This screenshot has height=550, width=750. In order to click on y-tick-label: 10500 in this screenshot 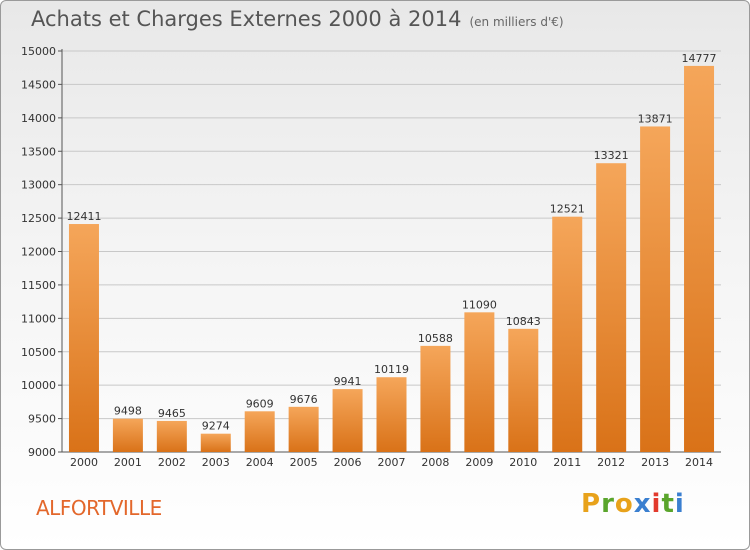, I will do `click(38, 352)`.